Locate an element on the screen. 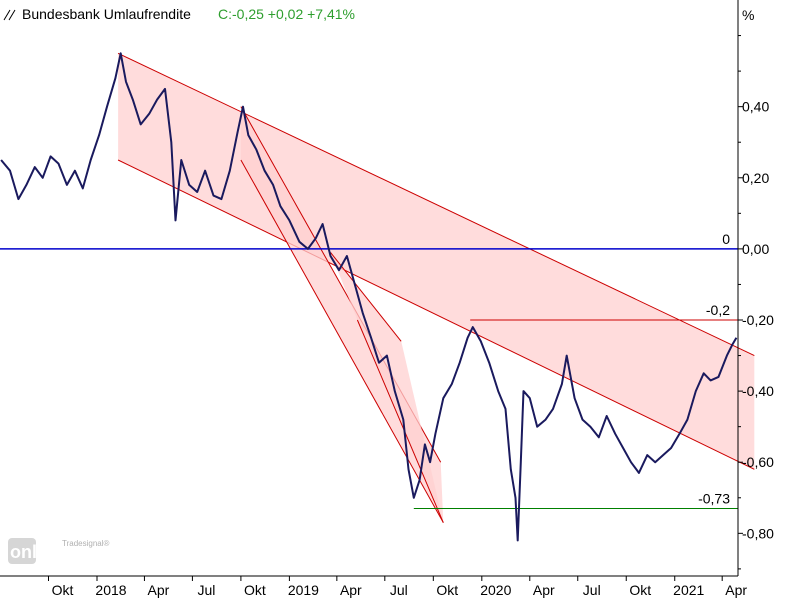 Image resolution: width=800 pixels, height=600 pixels. y-tick-label-4: -0,40 is located at coordinates (758, 391).